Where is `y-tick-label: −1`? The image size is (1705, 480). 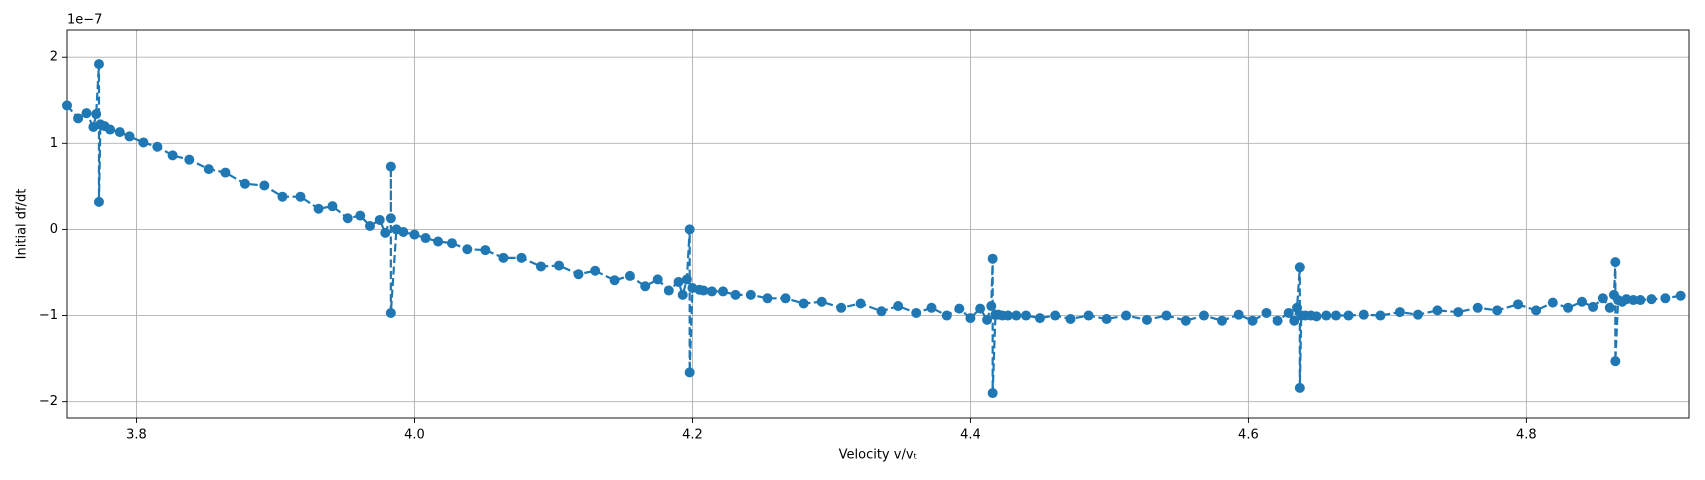
y-tick-label: −1 is located at coordinates (48, 315).